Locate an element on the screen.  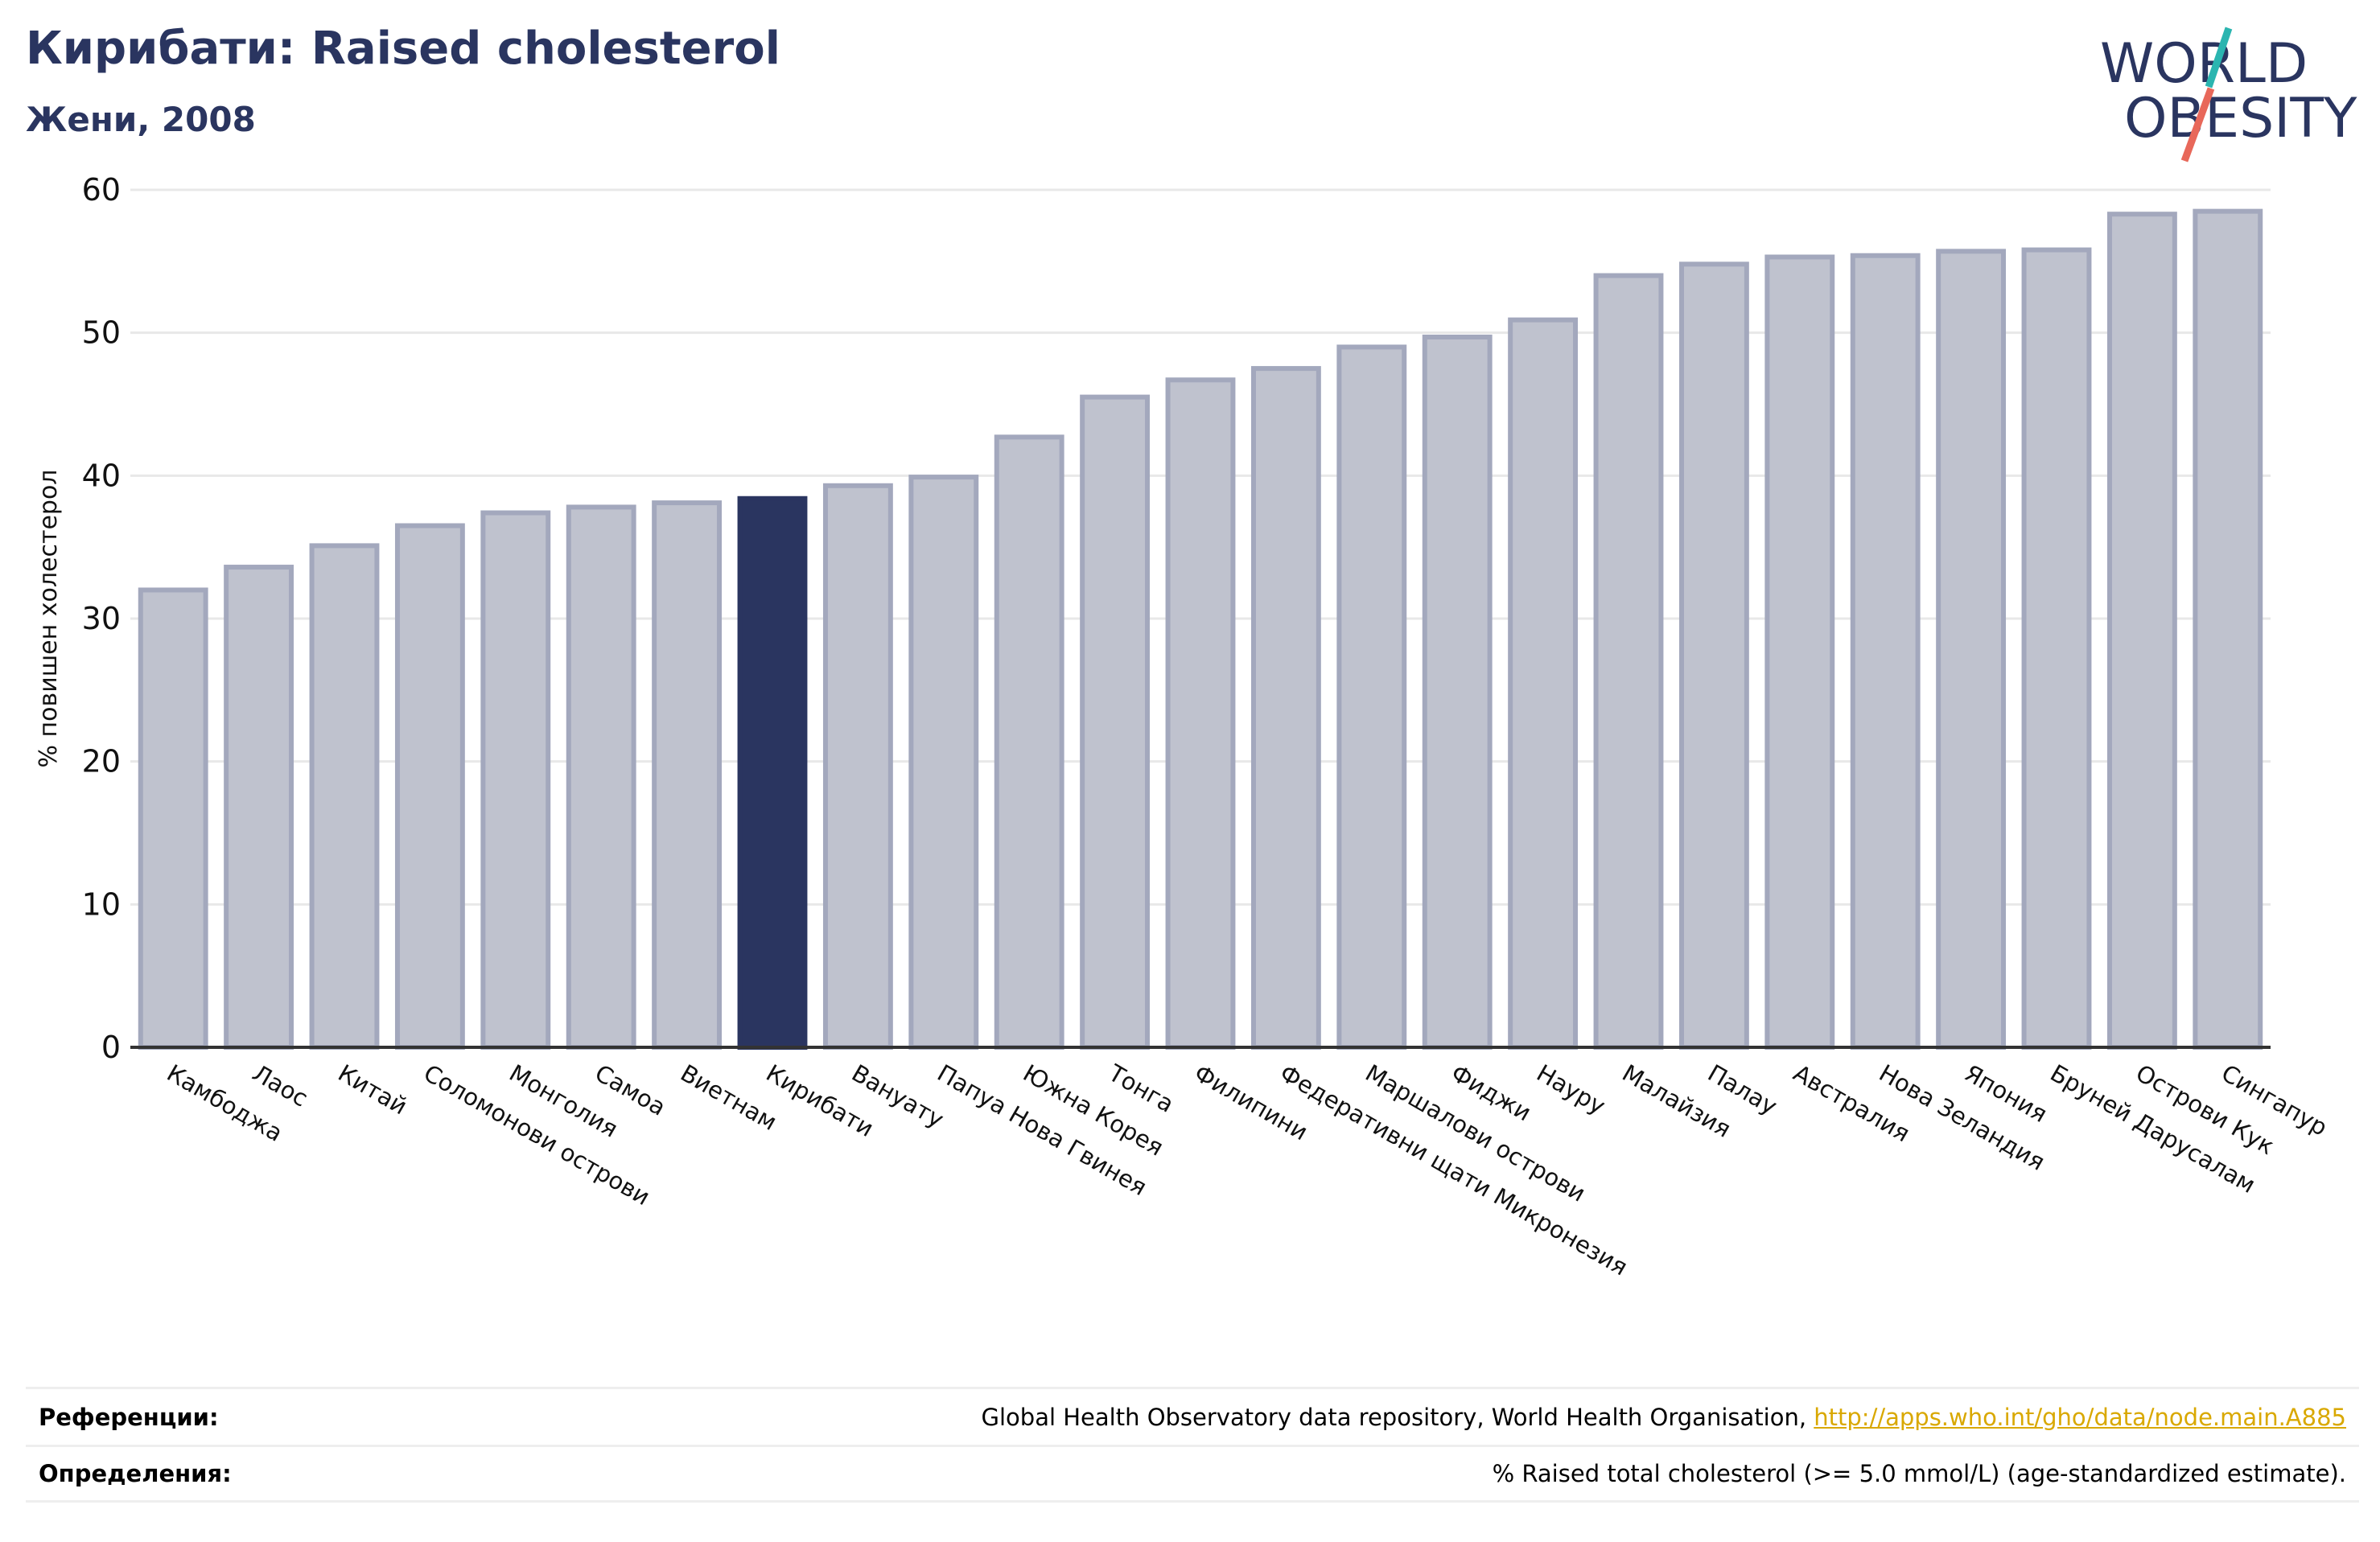
logo-text-obesity: OBESITY is located at coordinates (2240, 118).